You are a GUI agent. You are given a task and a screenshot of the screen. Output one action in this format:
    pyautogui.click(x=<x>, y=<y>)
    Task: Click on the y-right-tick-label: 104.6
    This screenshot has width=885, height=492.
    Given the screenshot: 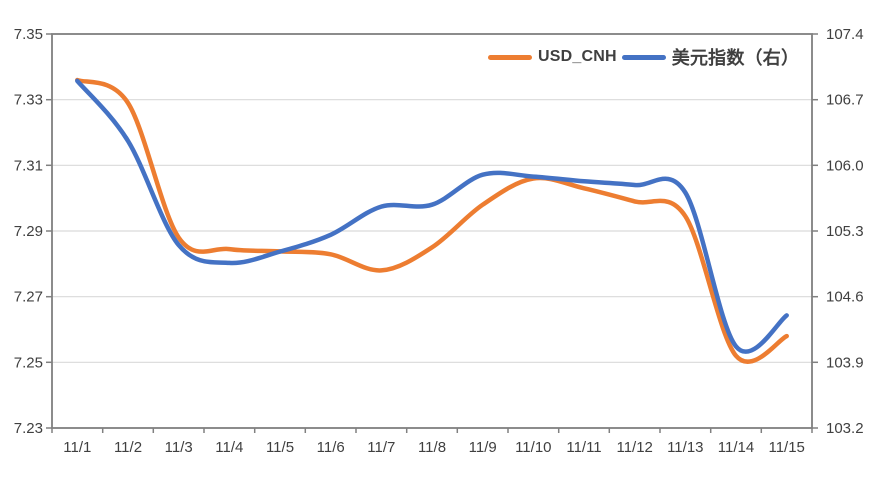 What is the action you would take?
    pyautogui.click(x=845, y=297)
    